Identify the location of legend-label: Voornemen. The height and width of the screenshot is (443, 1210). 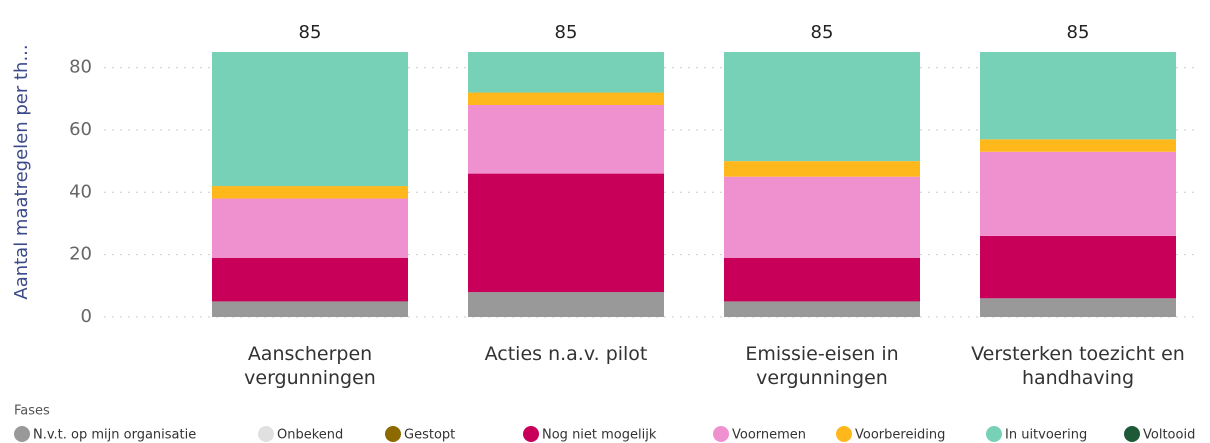
(769, 435).